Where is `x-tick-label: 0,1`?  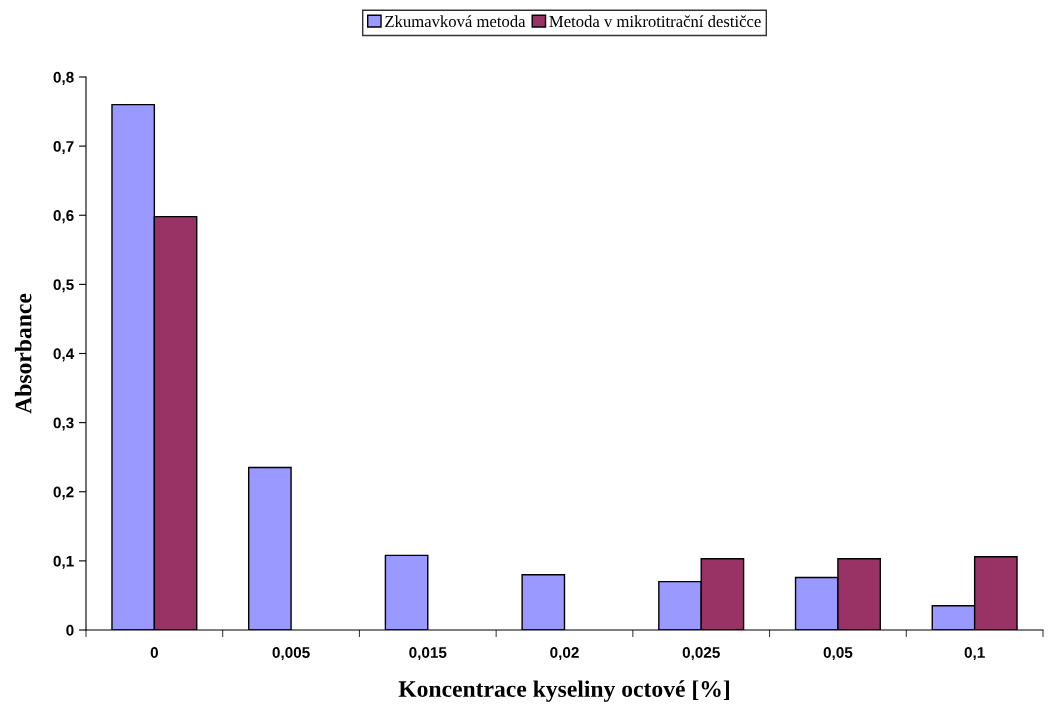
x-tick-label: 0,1 is located at coordinates (974, 654).